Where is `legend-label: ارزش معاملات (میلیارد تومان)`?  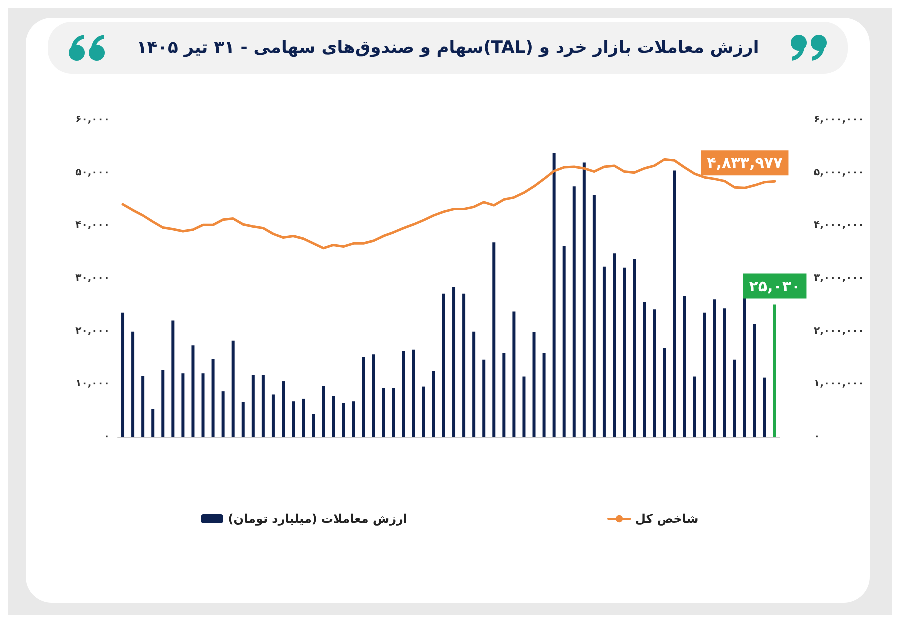 legend-label: ارزش معاملات (میلیارد تومان) is located at coordinates (318, 519).